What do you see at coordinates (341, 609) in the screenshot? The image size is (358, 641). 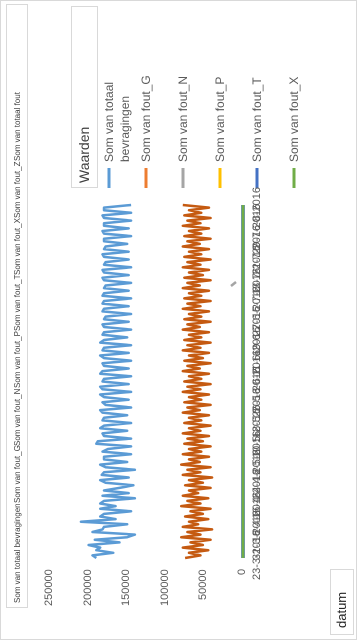 I see `axis-field-label: datum` at bounding box center [341, 609].